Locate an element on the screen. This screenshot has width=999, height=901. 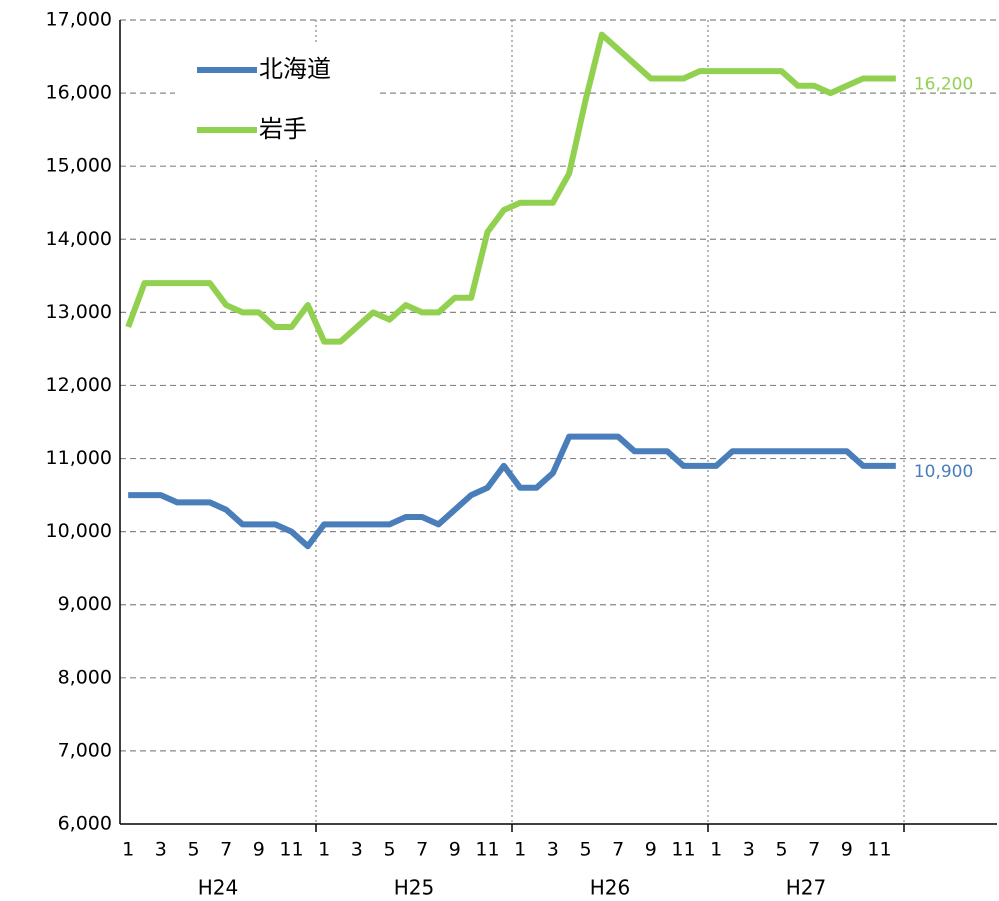
legend-label: 北海道 is located at coordinates (295, 69).